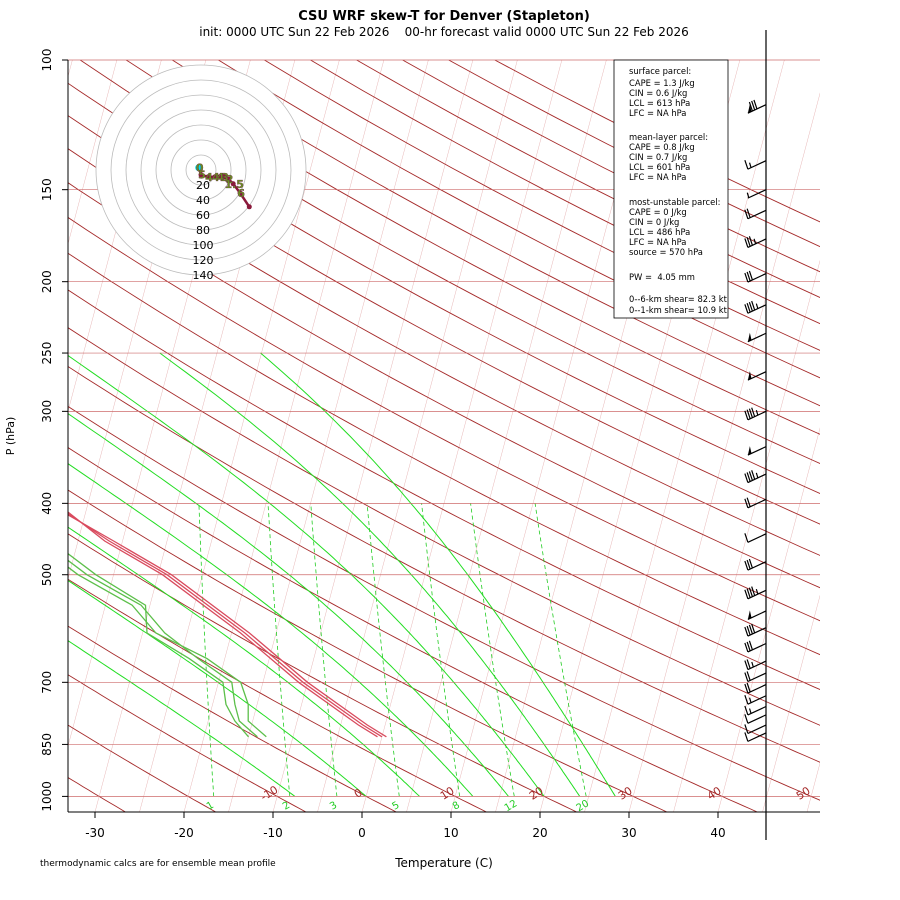 The image size is (900, 900). I want to click on hodograph-ring-label: 40, so click(203, 200).